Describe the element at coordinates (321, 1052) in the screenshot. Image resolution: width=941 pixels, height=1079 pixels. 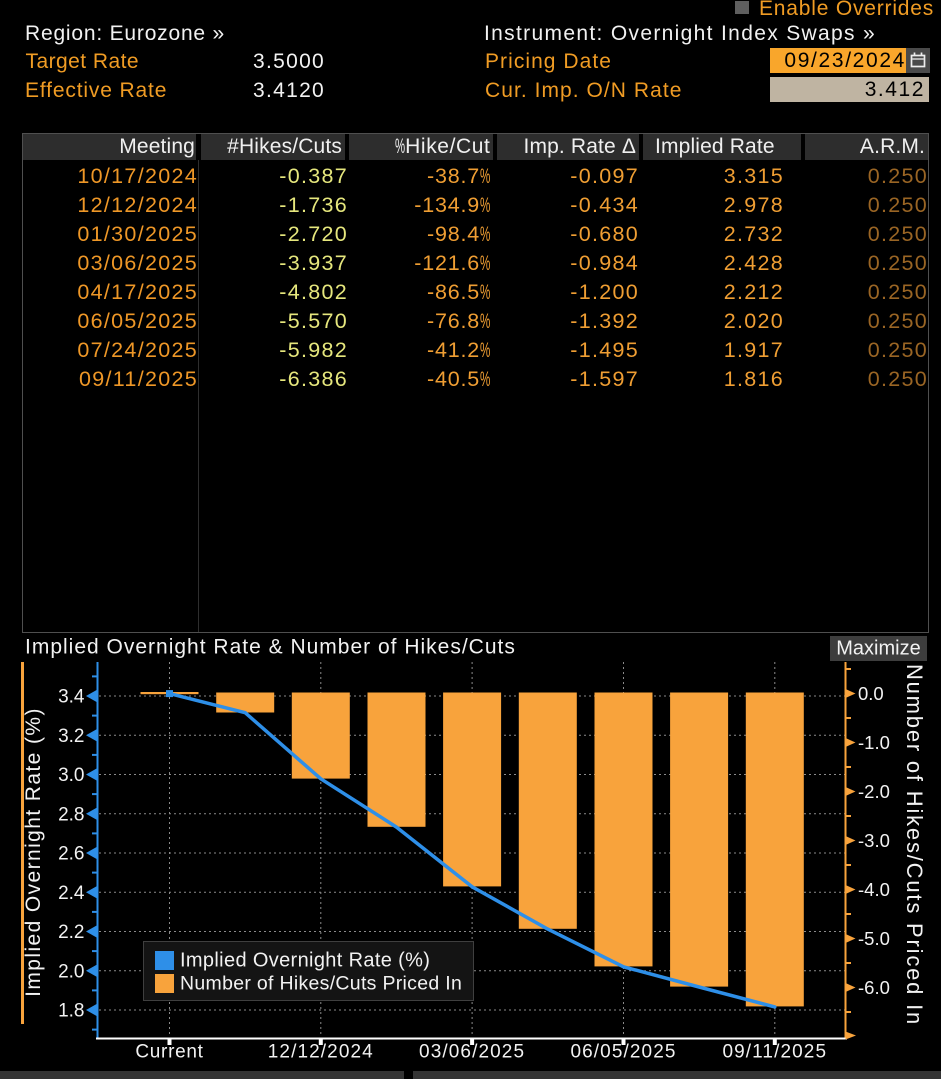
I see `svg-text: 12/12/2024` at that location.